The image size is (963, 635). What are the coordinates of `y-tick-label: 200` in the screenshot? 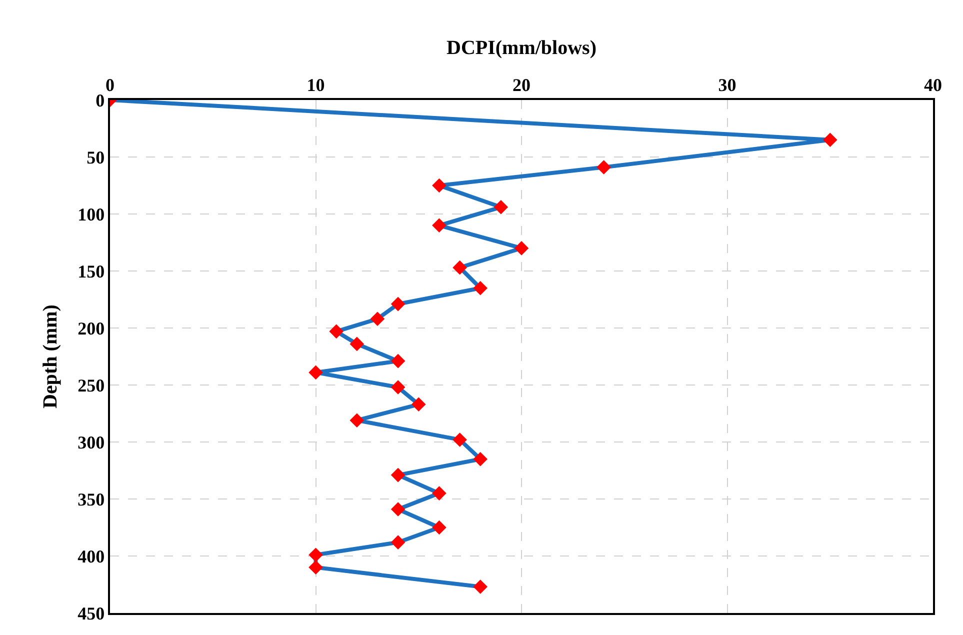 It's located at (91, 328).